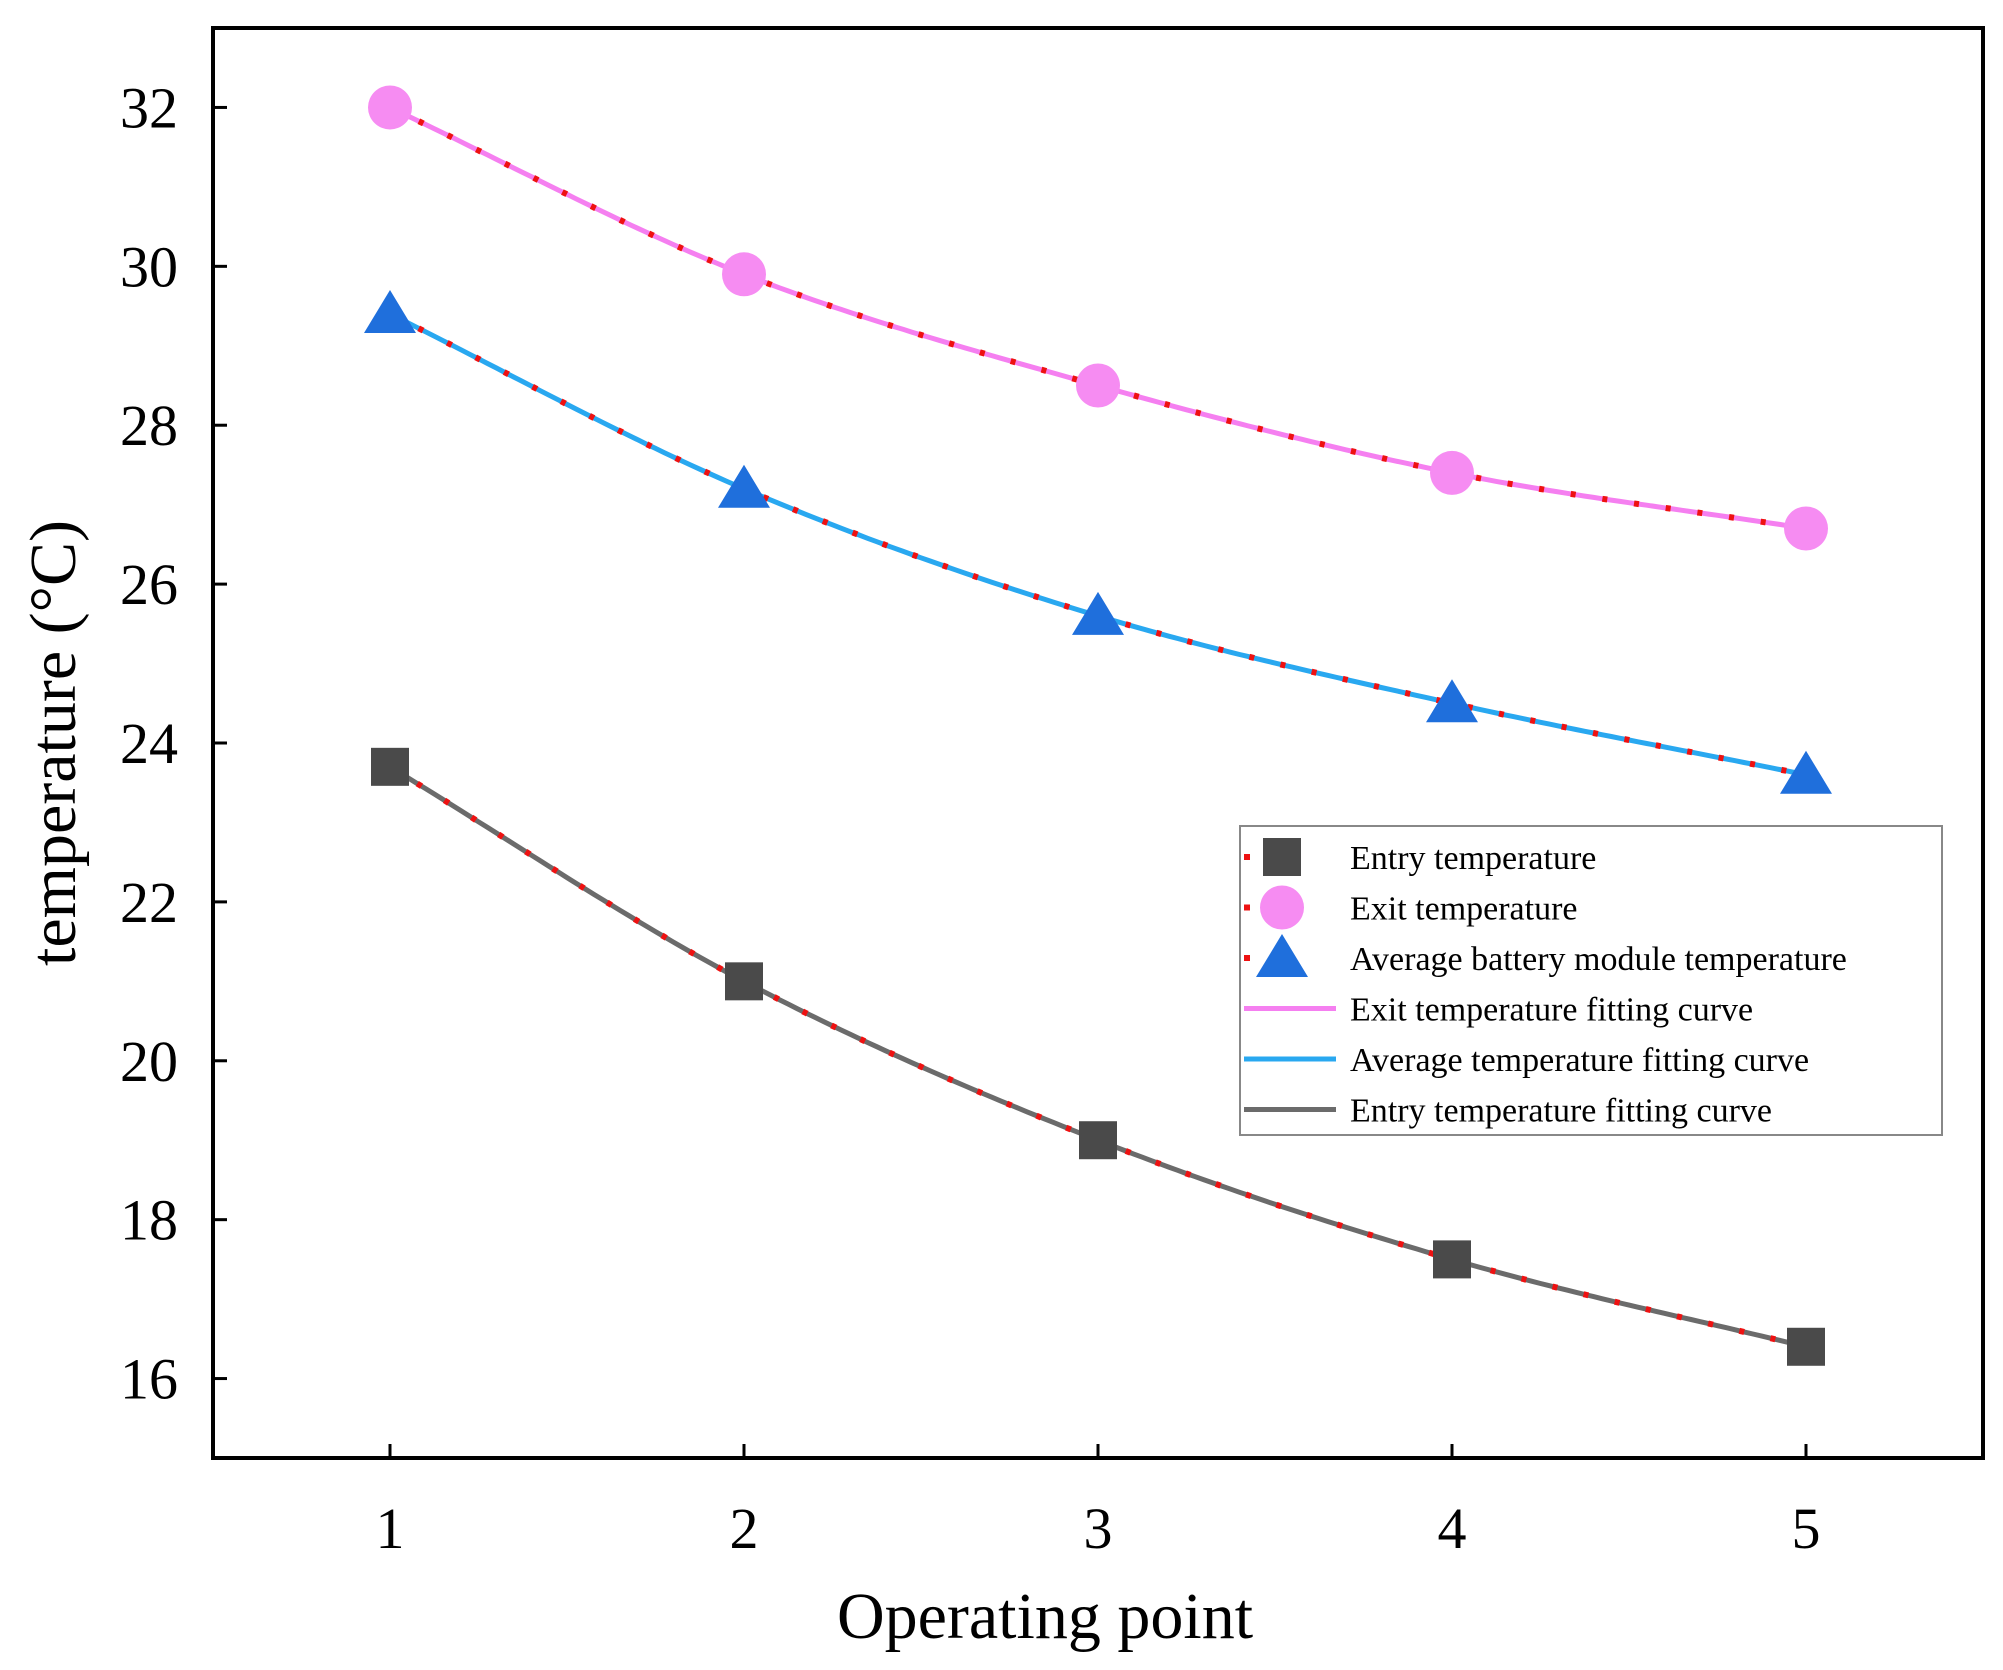  I want to click on y-tick-label: 26, so click(149, 584).